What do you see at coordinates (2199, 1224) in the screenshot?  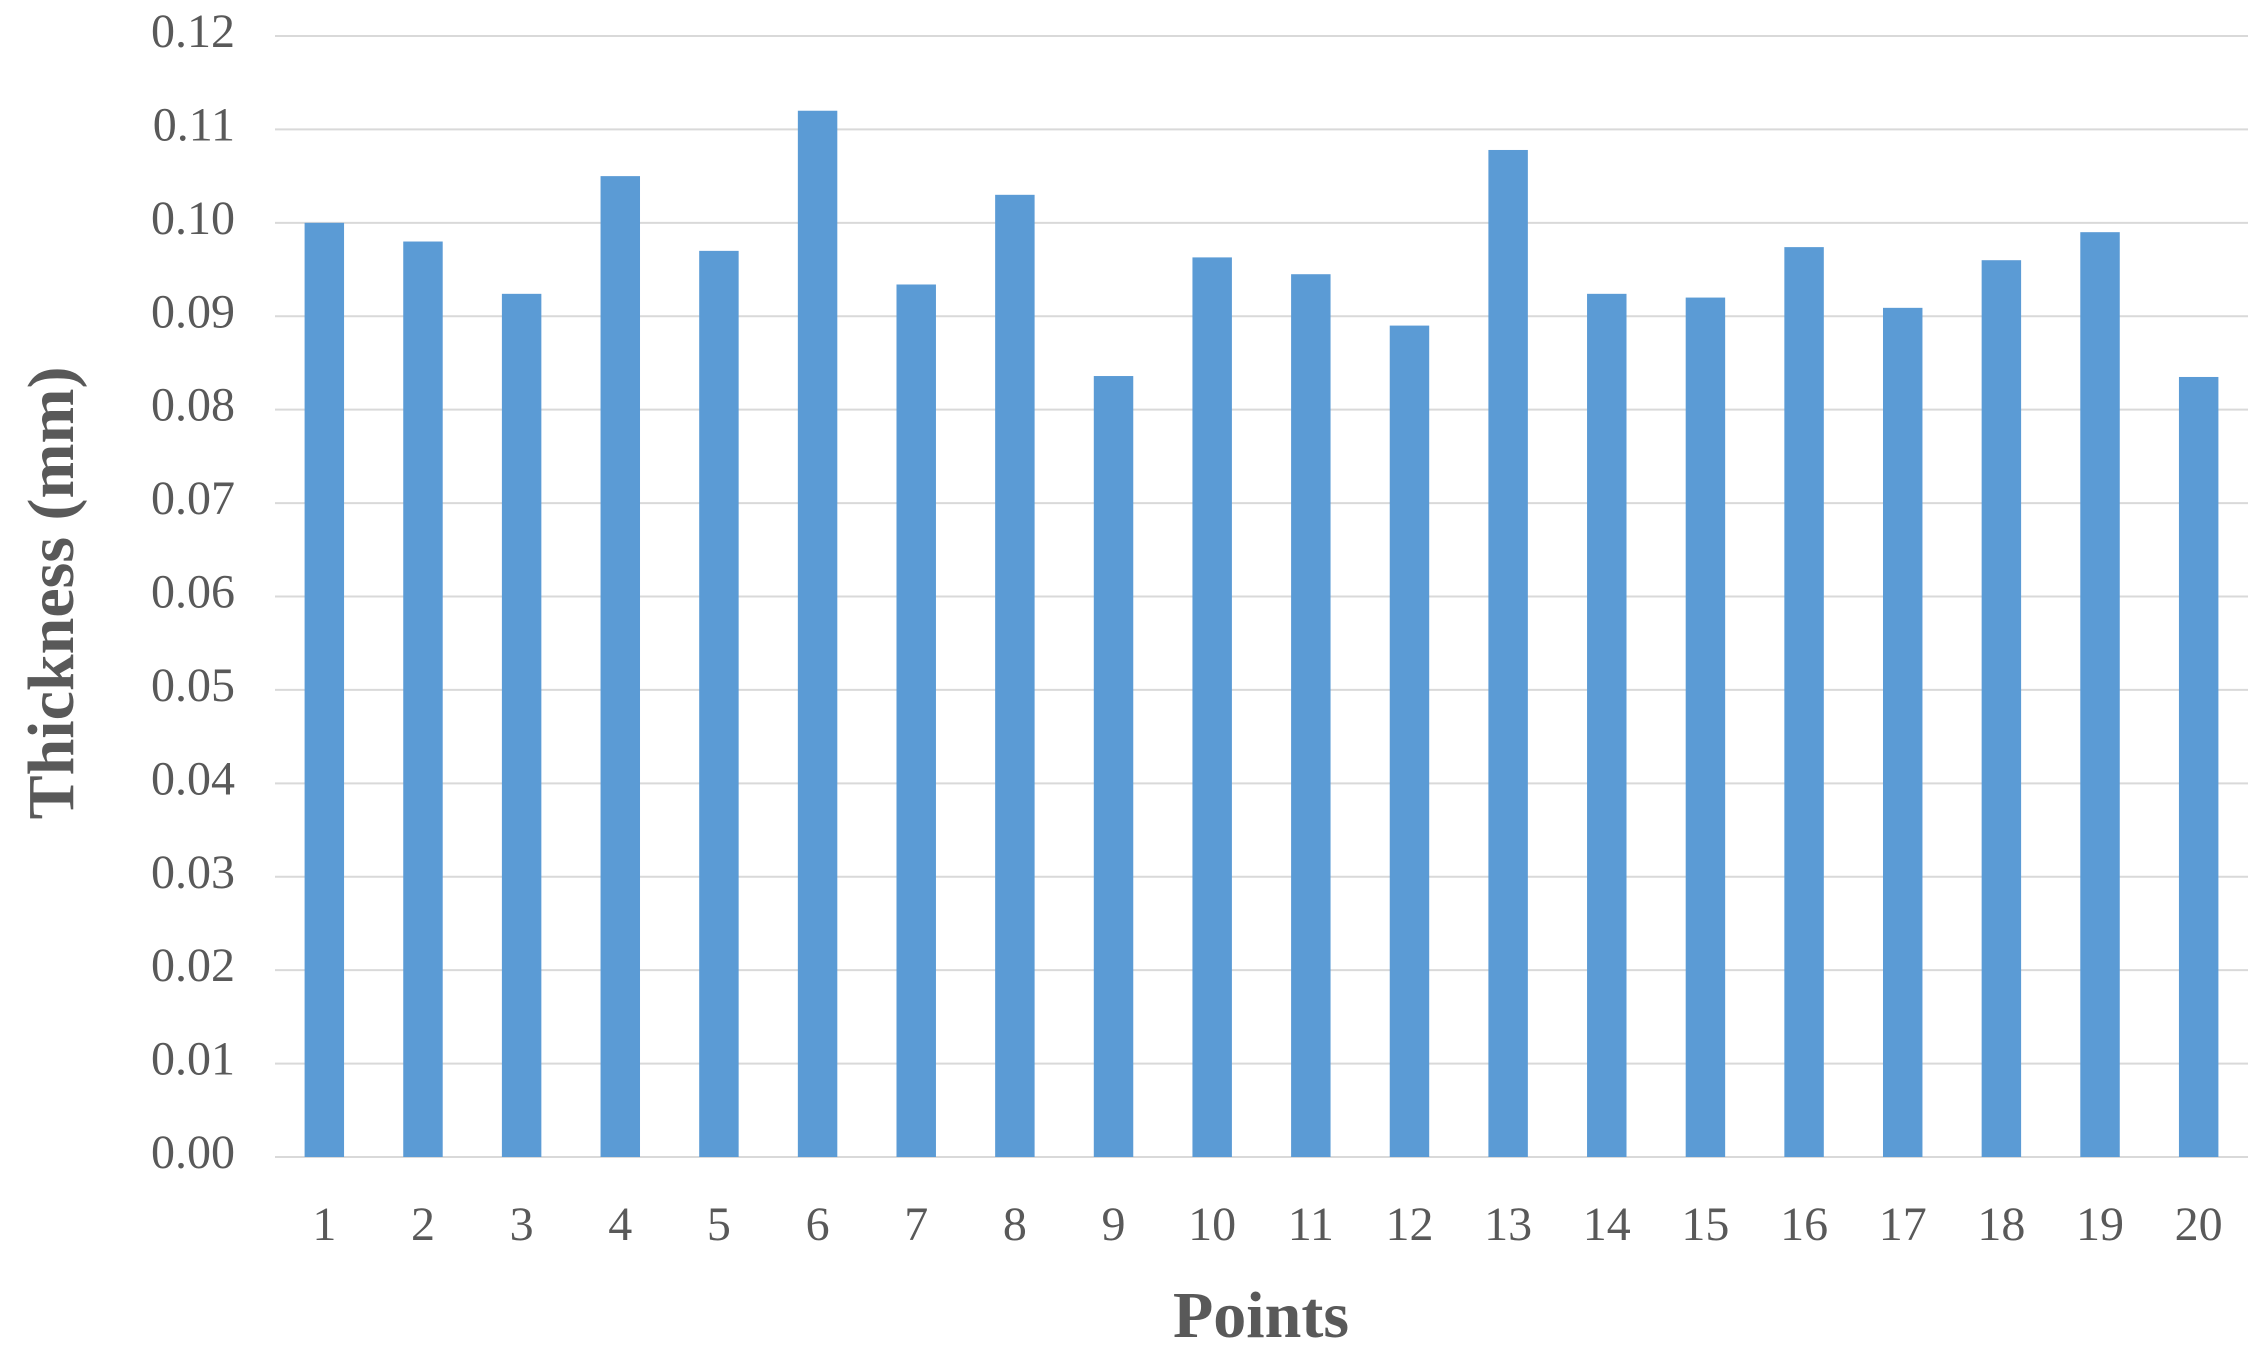 I see `x-tick-label: 20` at bounding box center [2199, 1224].